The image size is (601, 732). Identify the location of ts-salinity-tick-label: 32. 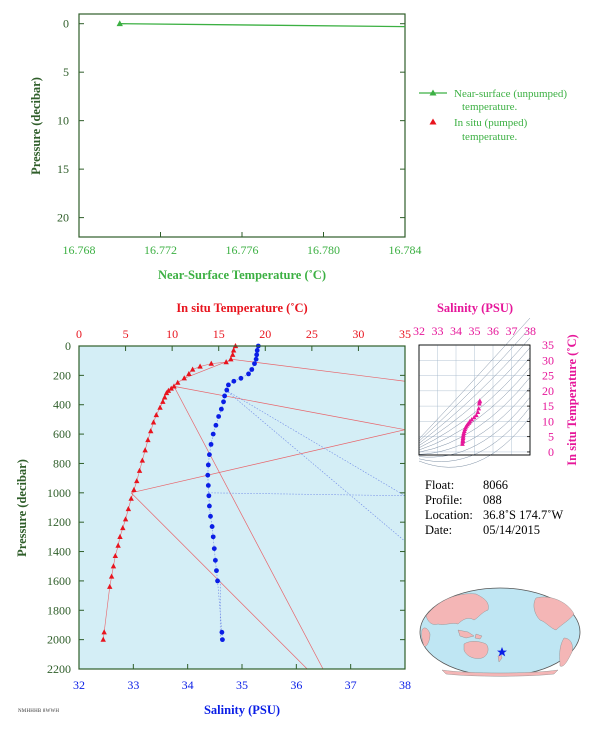
(419, 331).